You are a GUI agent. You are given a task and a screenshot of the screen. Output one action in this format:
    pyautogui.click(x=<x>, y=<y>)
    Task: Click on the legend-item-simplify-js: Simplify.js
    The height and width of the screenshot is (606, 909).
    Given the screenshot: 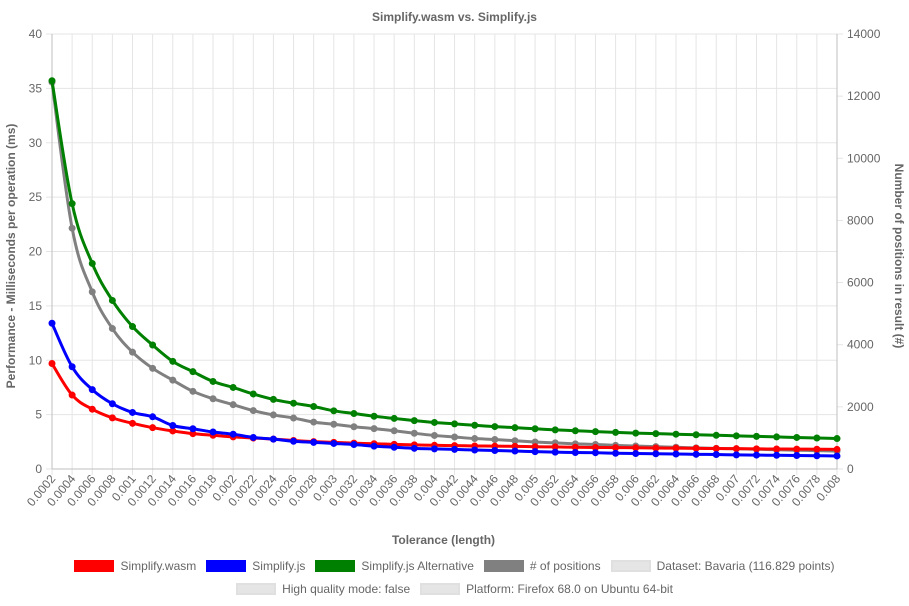 What is the action you would take?
    pyautogui.click(x=255, y=566)
    